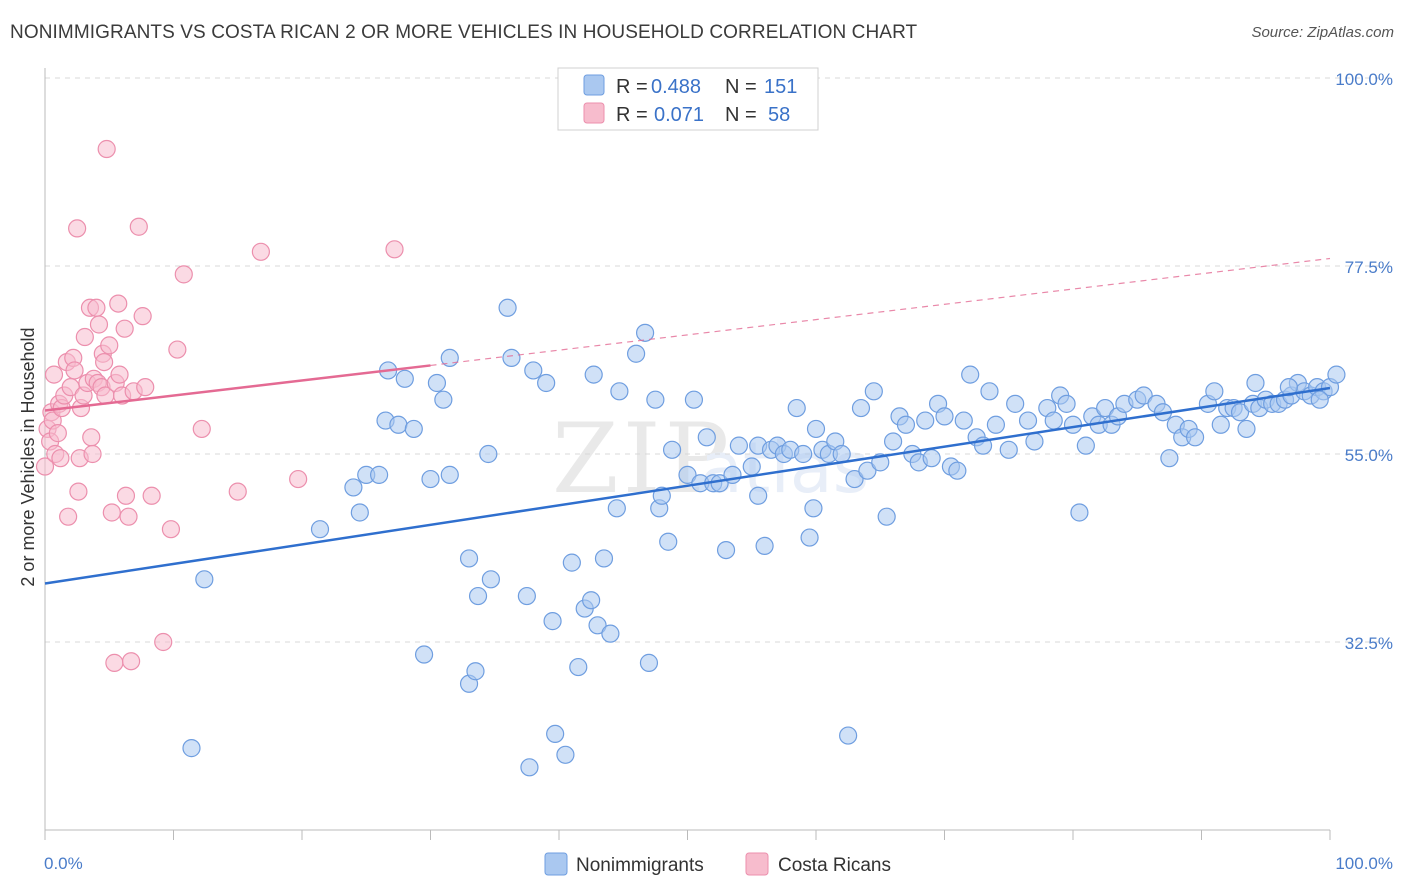  I want to click on x-tick-label-max: 100.0%, so click(1364, 863).